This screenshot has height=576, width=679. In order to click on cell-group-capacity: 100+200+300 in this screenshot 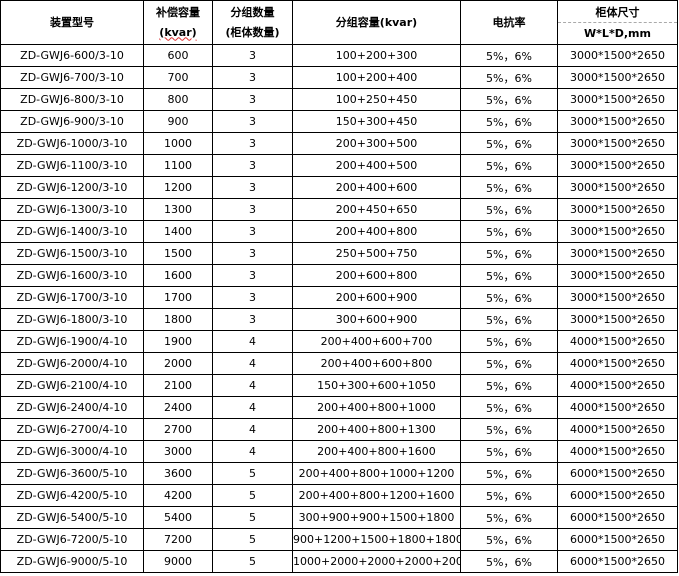, I will do `click(376, 55)`.